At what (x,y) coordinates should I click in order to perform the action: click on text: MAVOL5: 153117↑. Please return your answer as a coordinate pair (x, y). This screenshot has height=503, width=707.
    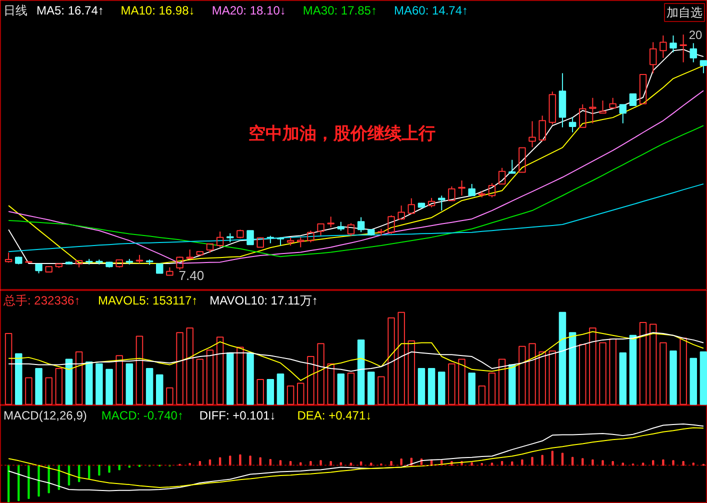
    Looking at the image, I should click on (148, 301).